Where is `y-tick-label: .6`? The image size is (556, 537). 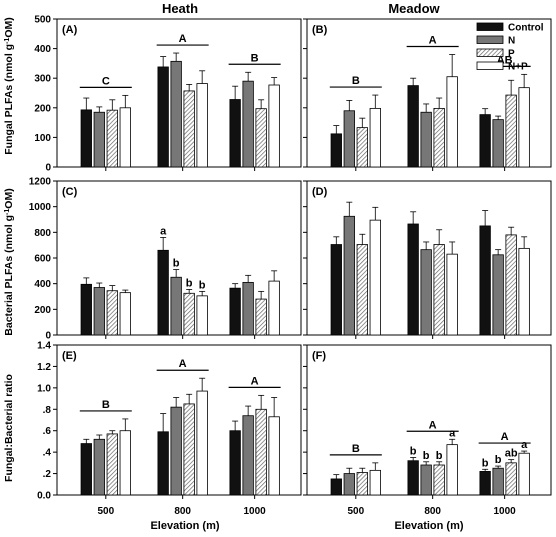 y-tick-label: .6 is located at coordinates (47, 431).